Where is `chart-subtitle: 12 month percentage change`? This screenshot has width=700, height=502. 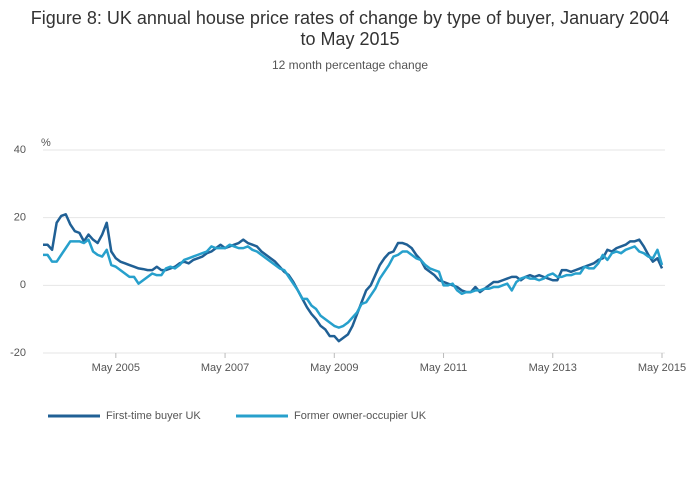 chart-subtitle: 12 month percentage change is located at coordinates (350, 65).